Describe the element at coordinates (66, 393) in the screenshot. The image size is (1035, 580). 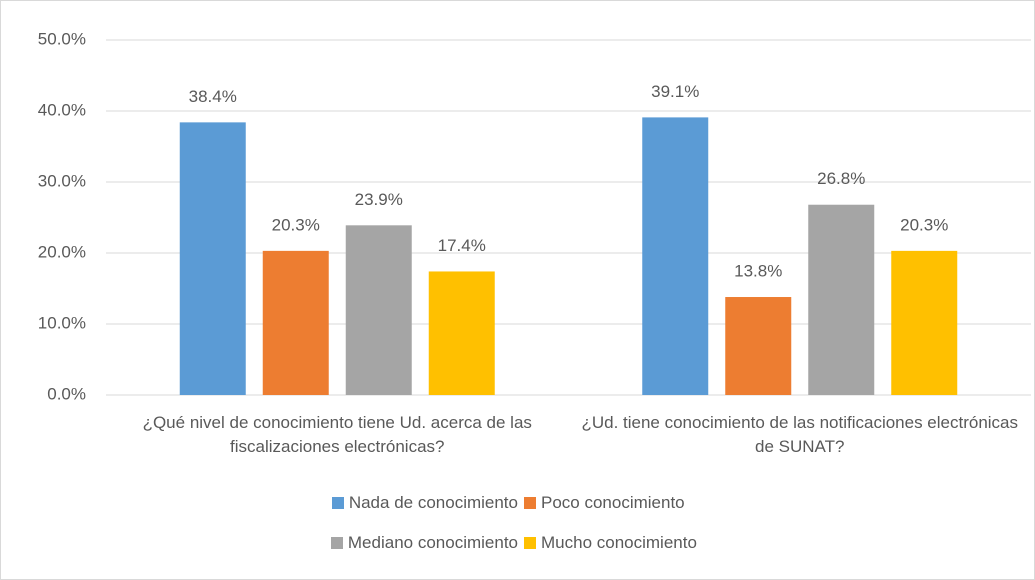
I see `y-tick-label: 0.0%` at that location.